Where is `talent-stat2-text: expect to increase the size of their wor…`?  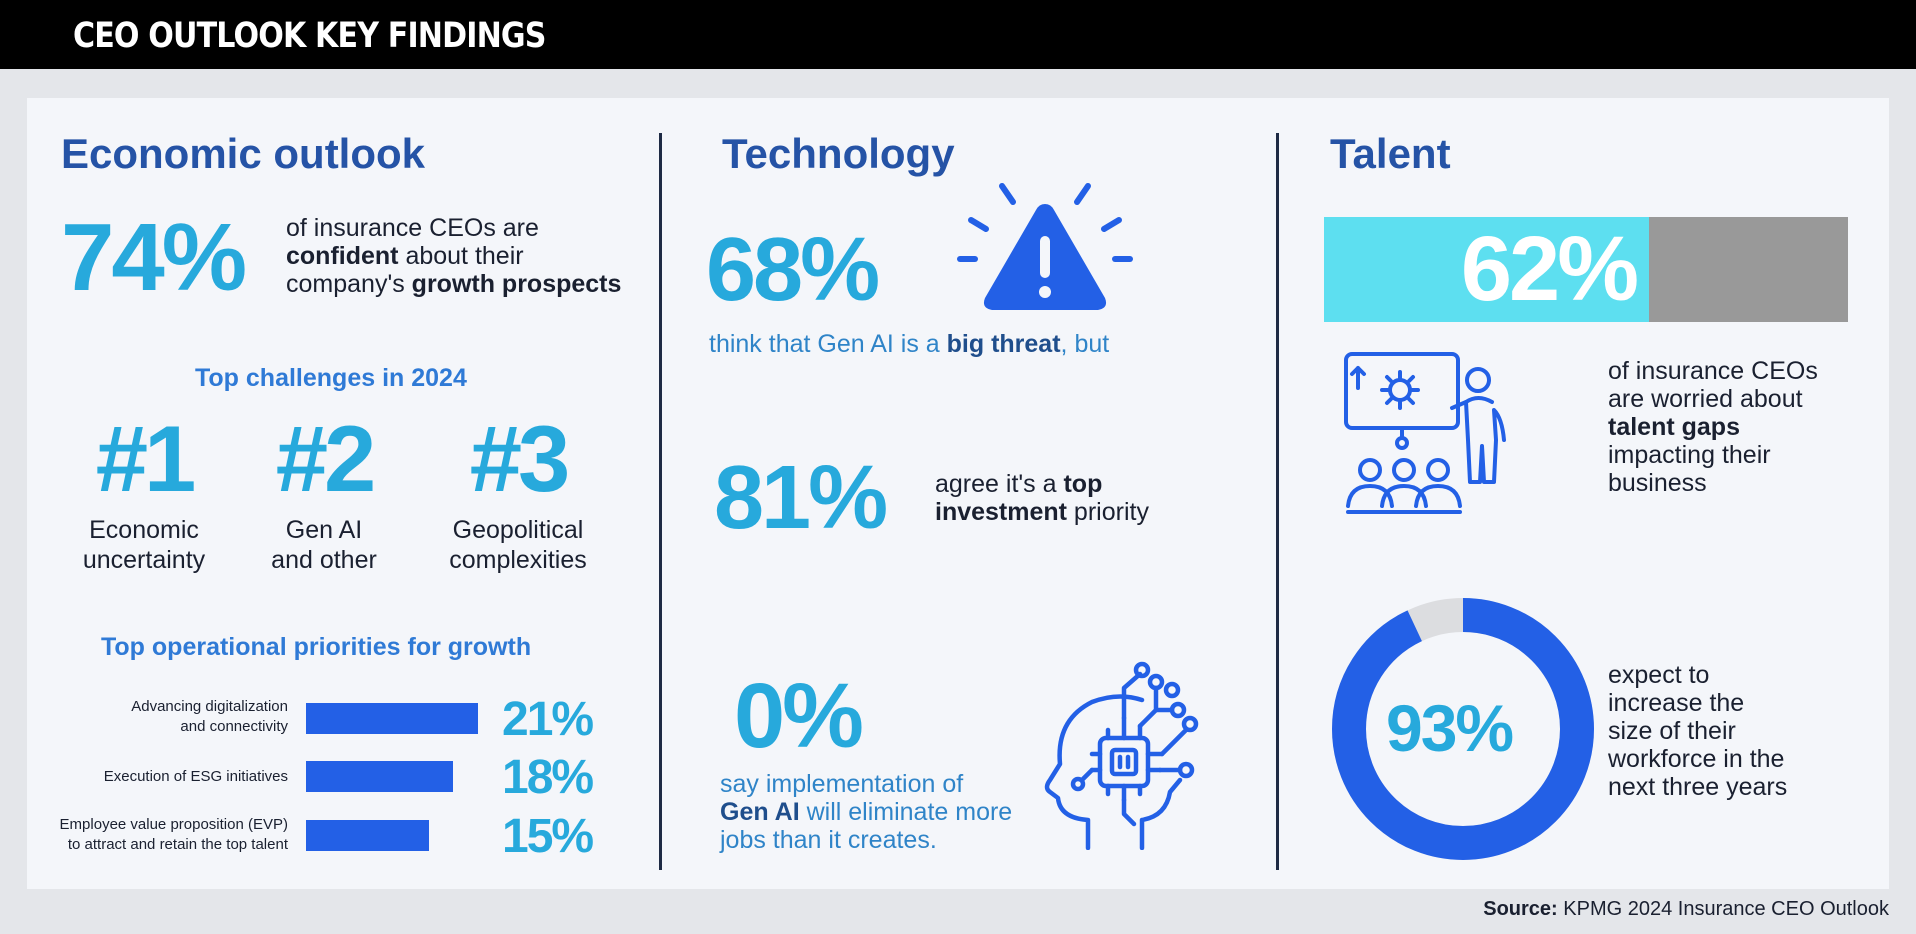
talent-stat2-text: expect to increase the size of their wor… is located at coordinates (1697, 731).